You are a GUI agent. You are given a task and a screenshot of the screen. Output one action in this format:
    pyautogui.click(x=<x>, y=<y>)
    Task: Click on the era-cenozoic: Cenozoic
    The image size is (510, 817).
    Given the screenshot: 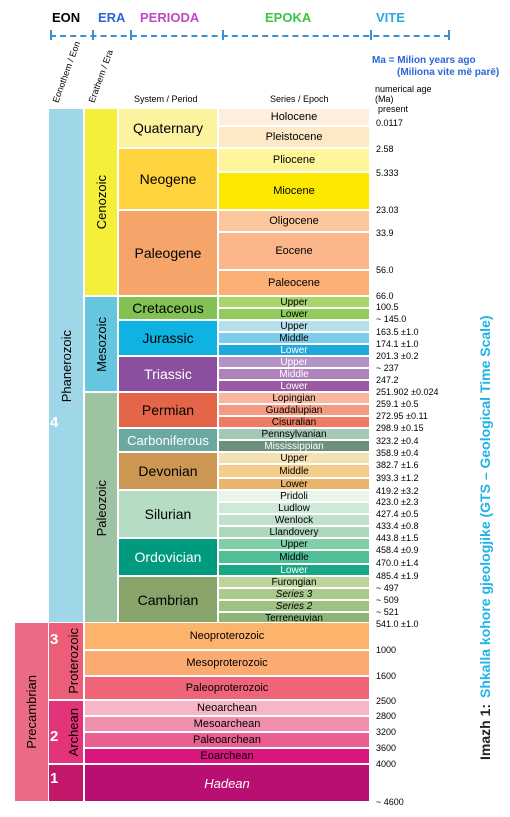 What is the action you would take?
    pyautogui.click(x=101, y=202)
    